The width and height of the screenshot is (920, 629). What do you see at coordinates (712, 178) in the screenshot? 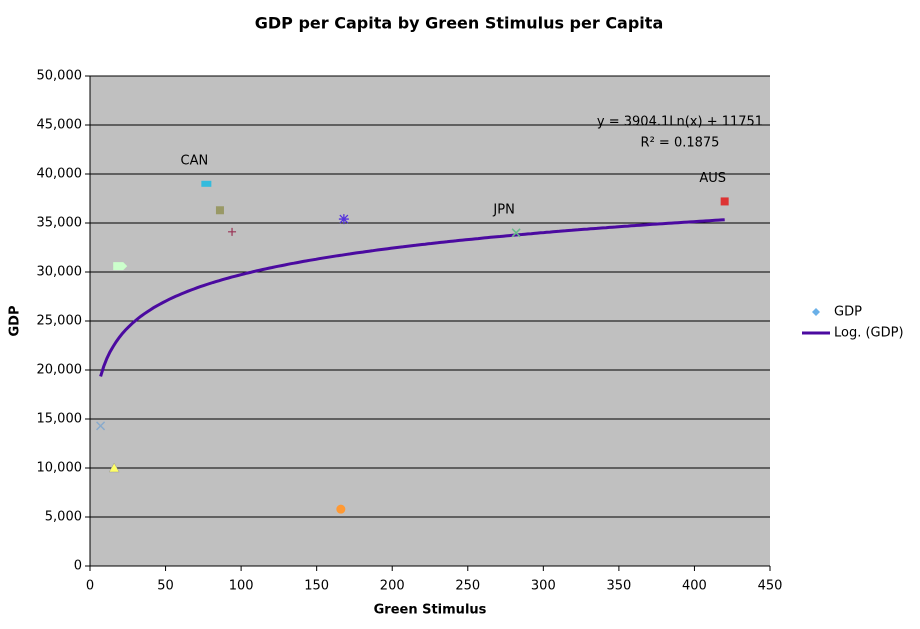
I see `point-label: AUS` at bounding box center [712, 178].